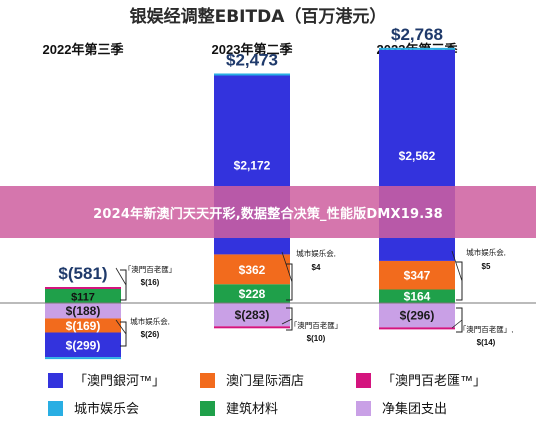 Image resolution: width=536 pixels, height=430 pixels. Describe the element at coordinates (83, 49) in the screenshot. I see `category-label: 2022年第三季` at that location.